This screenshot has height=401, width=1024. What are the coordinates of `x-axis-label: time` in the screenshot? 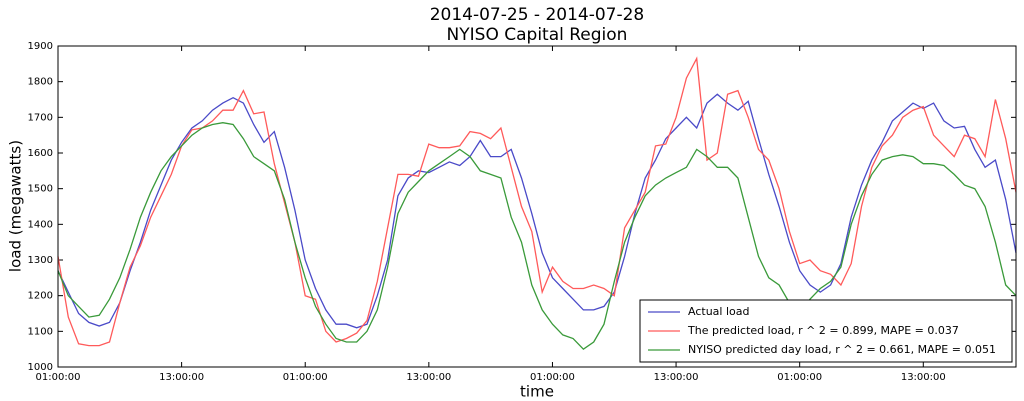 It's located at (537, 392).